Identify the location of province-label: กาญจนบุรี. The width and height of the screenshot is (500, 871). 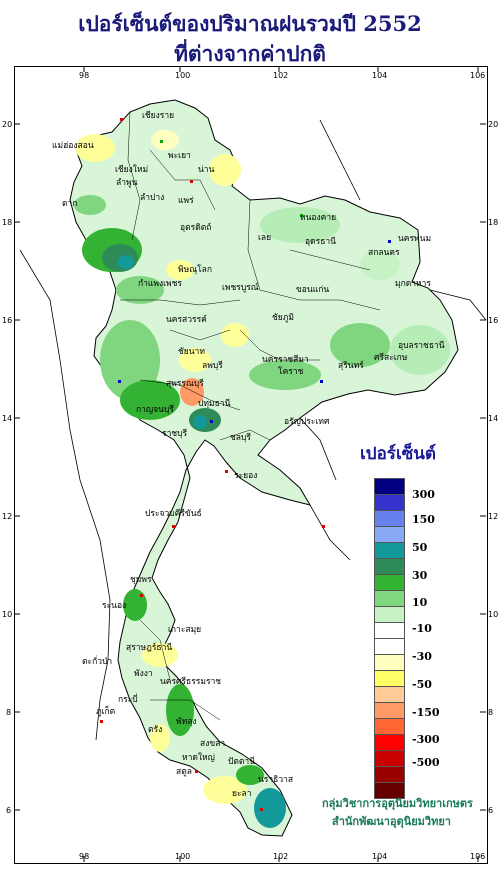
(155, 409).